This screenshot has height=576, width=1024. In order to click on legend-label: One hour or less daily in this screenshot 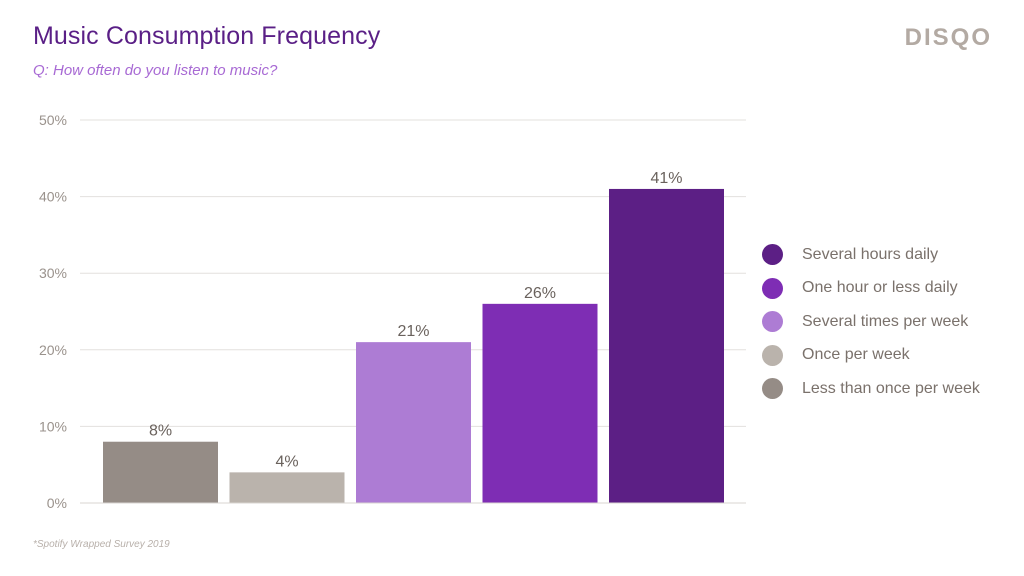, I will do `click(880, 288)`.